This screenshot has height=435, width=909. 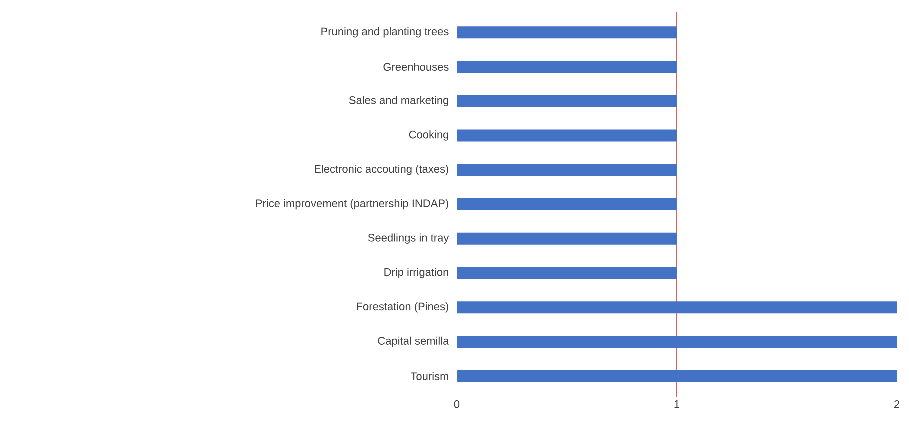 I want to click on y-tick-label: Greenhouses, so click(x=416, y=67).